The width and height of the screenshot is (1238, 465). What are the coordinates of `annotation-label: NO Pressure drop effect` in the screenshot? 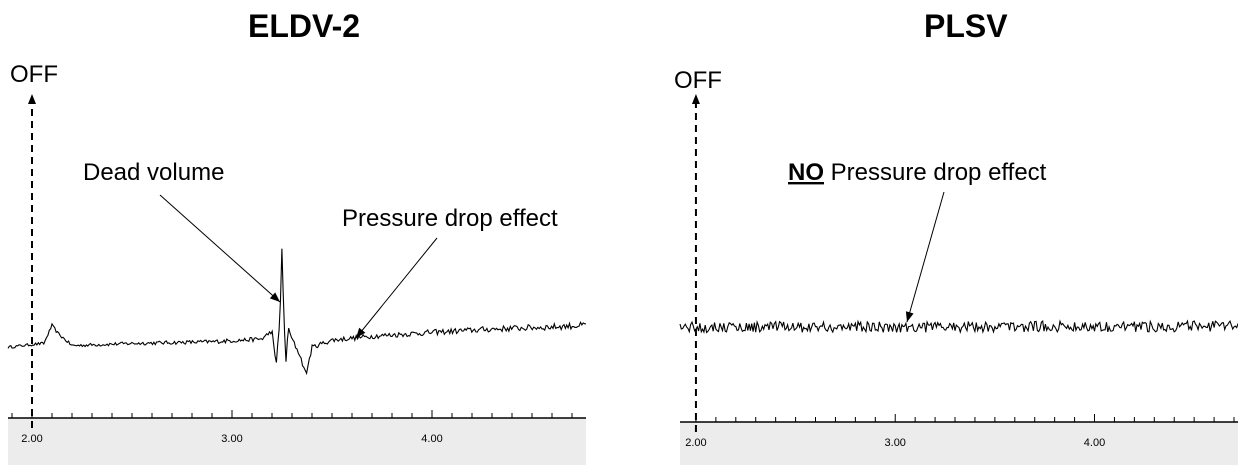 It's located at (917, 172).